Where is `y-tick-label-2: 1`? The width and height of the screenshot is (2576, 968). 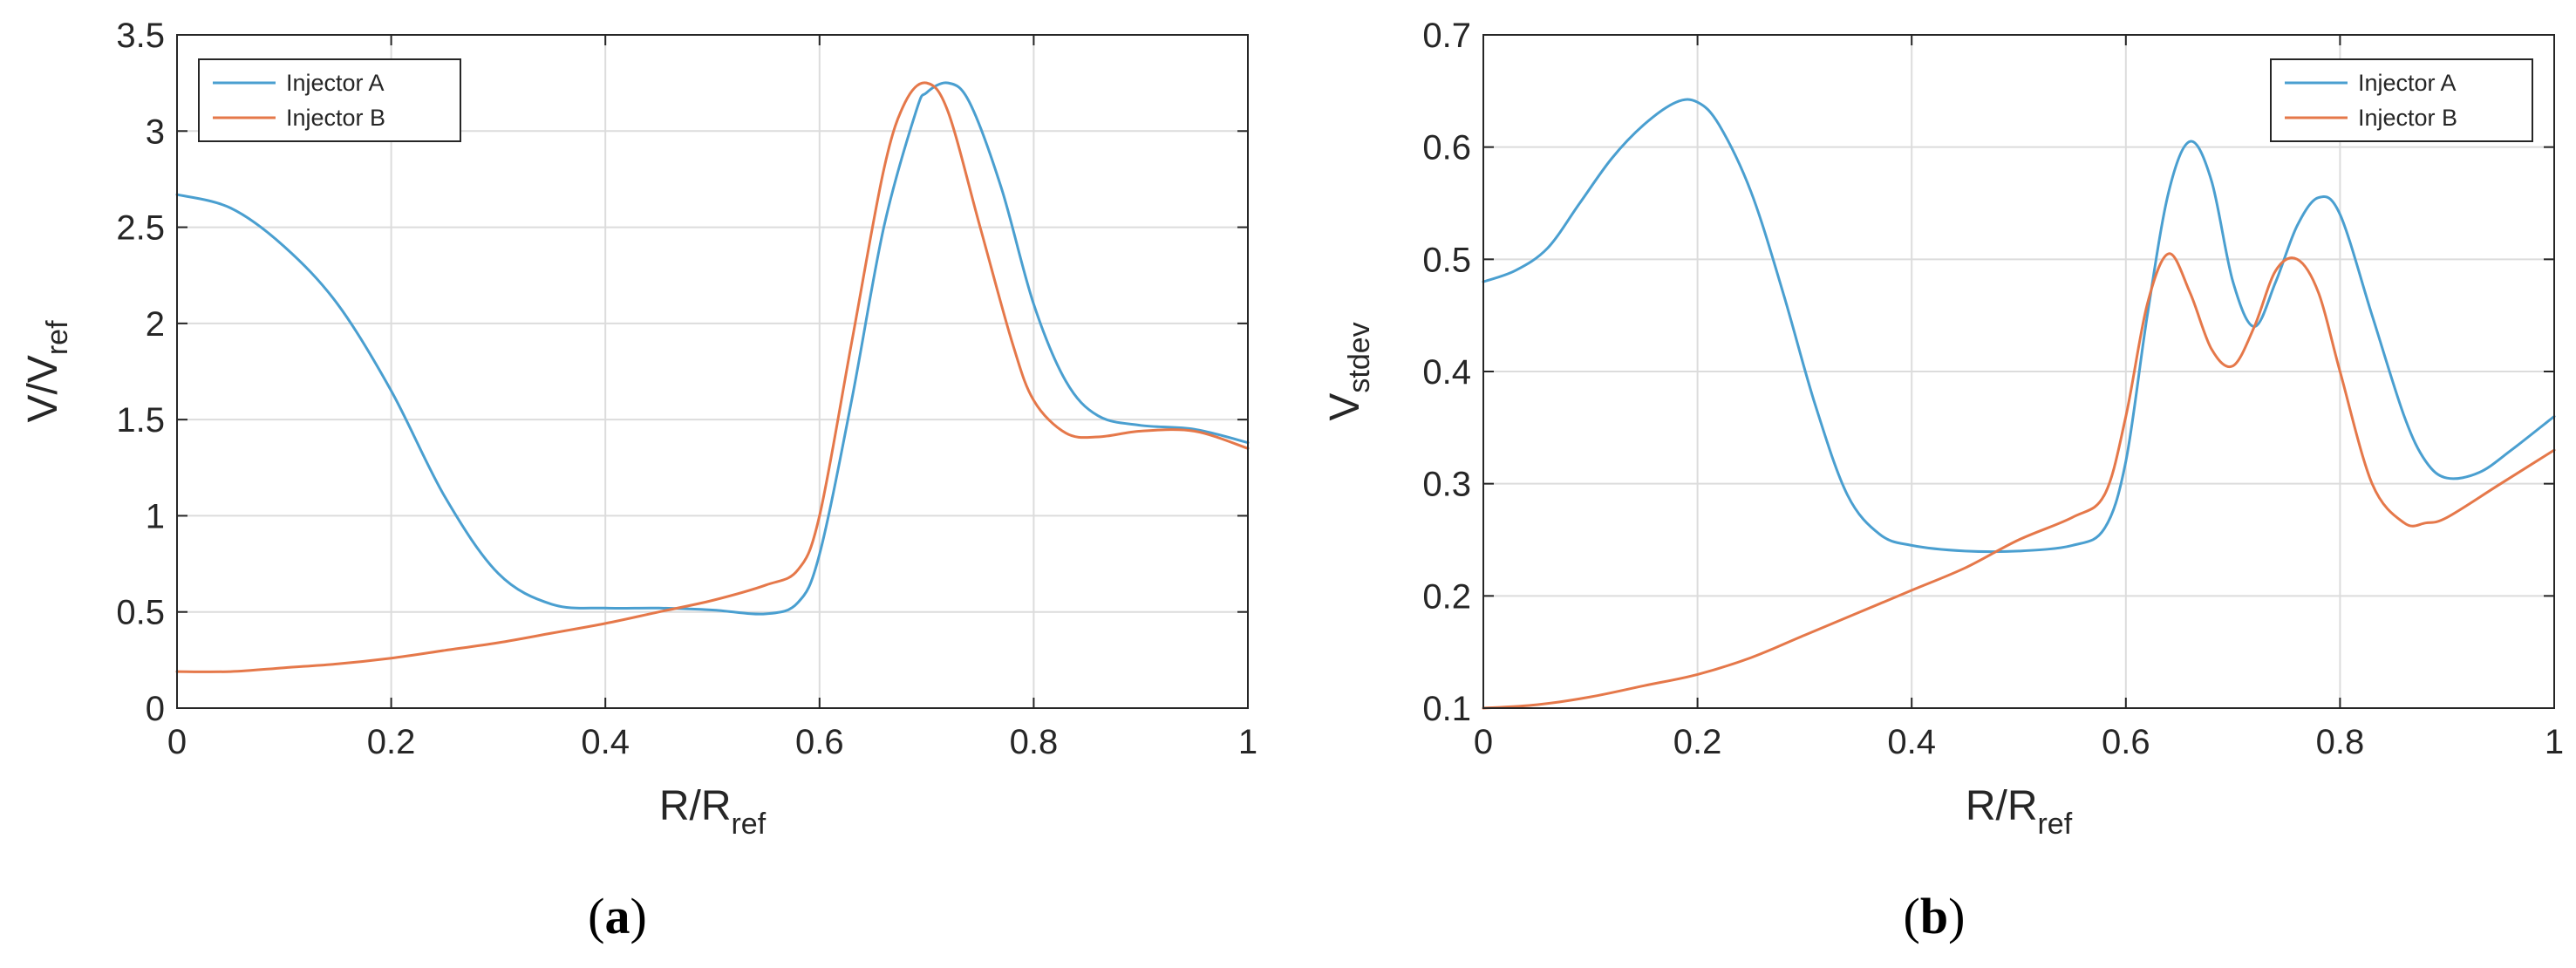
y-tick-label-2: 1 is located at coordinates (156, 516).